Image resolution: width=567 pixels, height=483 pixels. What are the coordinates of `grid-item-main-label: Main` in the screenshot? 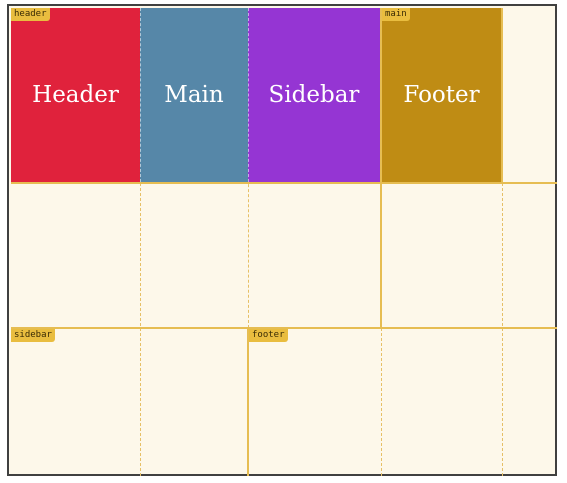 It's located at (194, 95).